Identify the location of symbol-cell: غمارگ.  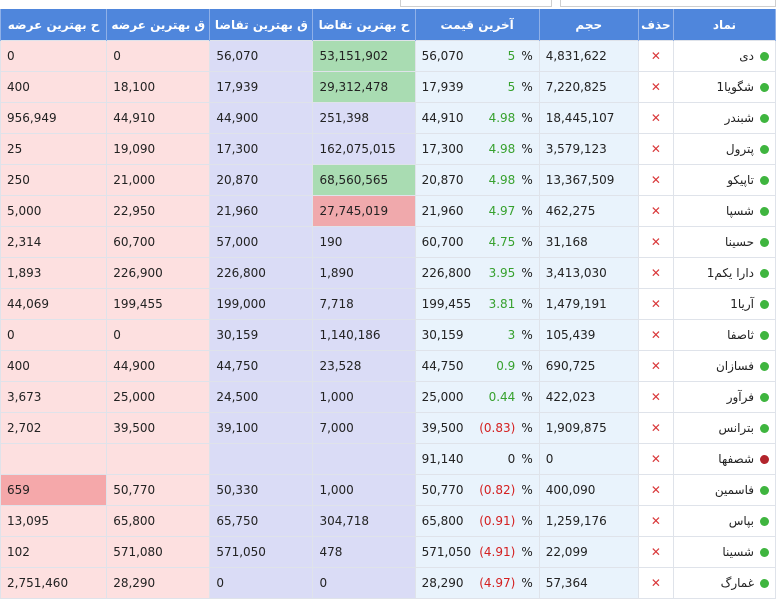
(724, 583).